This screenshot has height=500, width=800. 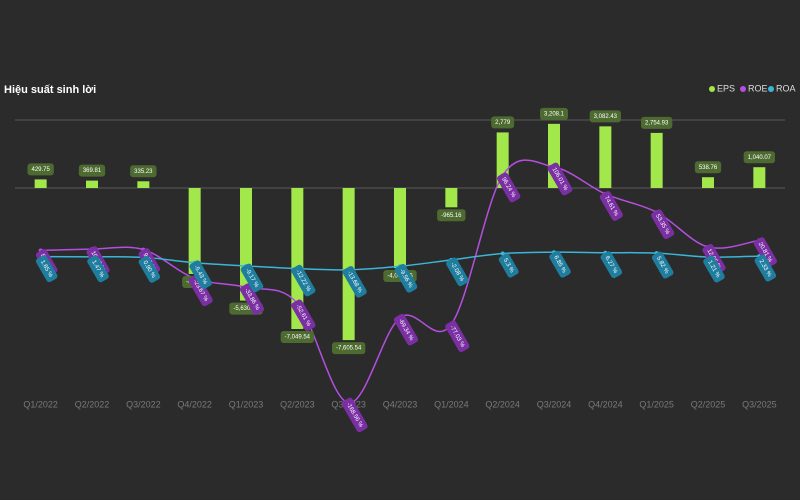 What do you see at coordinates (40, 404) in the screenshot?
I see `x-tick-label: Q1/2022` at bounding box center [40, 404].